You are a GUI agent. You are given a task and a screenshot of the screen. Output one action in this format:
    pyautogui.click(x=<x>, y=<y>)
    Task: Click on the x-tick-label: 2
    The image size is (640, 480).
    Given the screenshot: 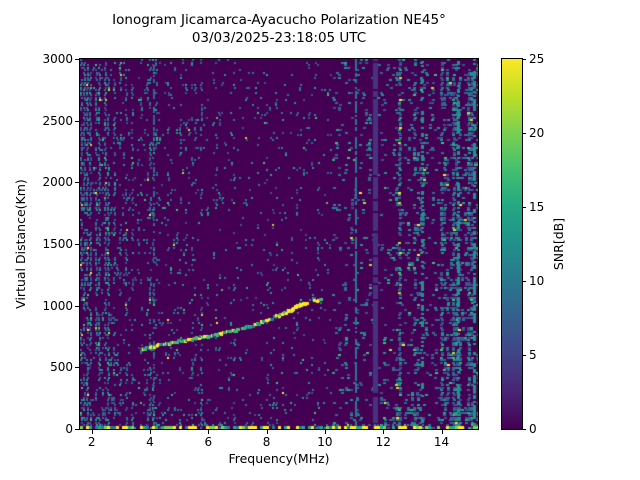 What is the action you would take?
    pyautogui.click(x=91, y=442)
    